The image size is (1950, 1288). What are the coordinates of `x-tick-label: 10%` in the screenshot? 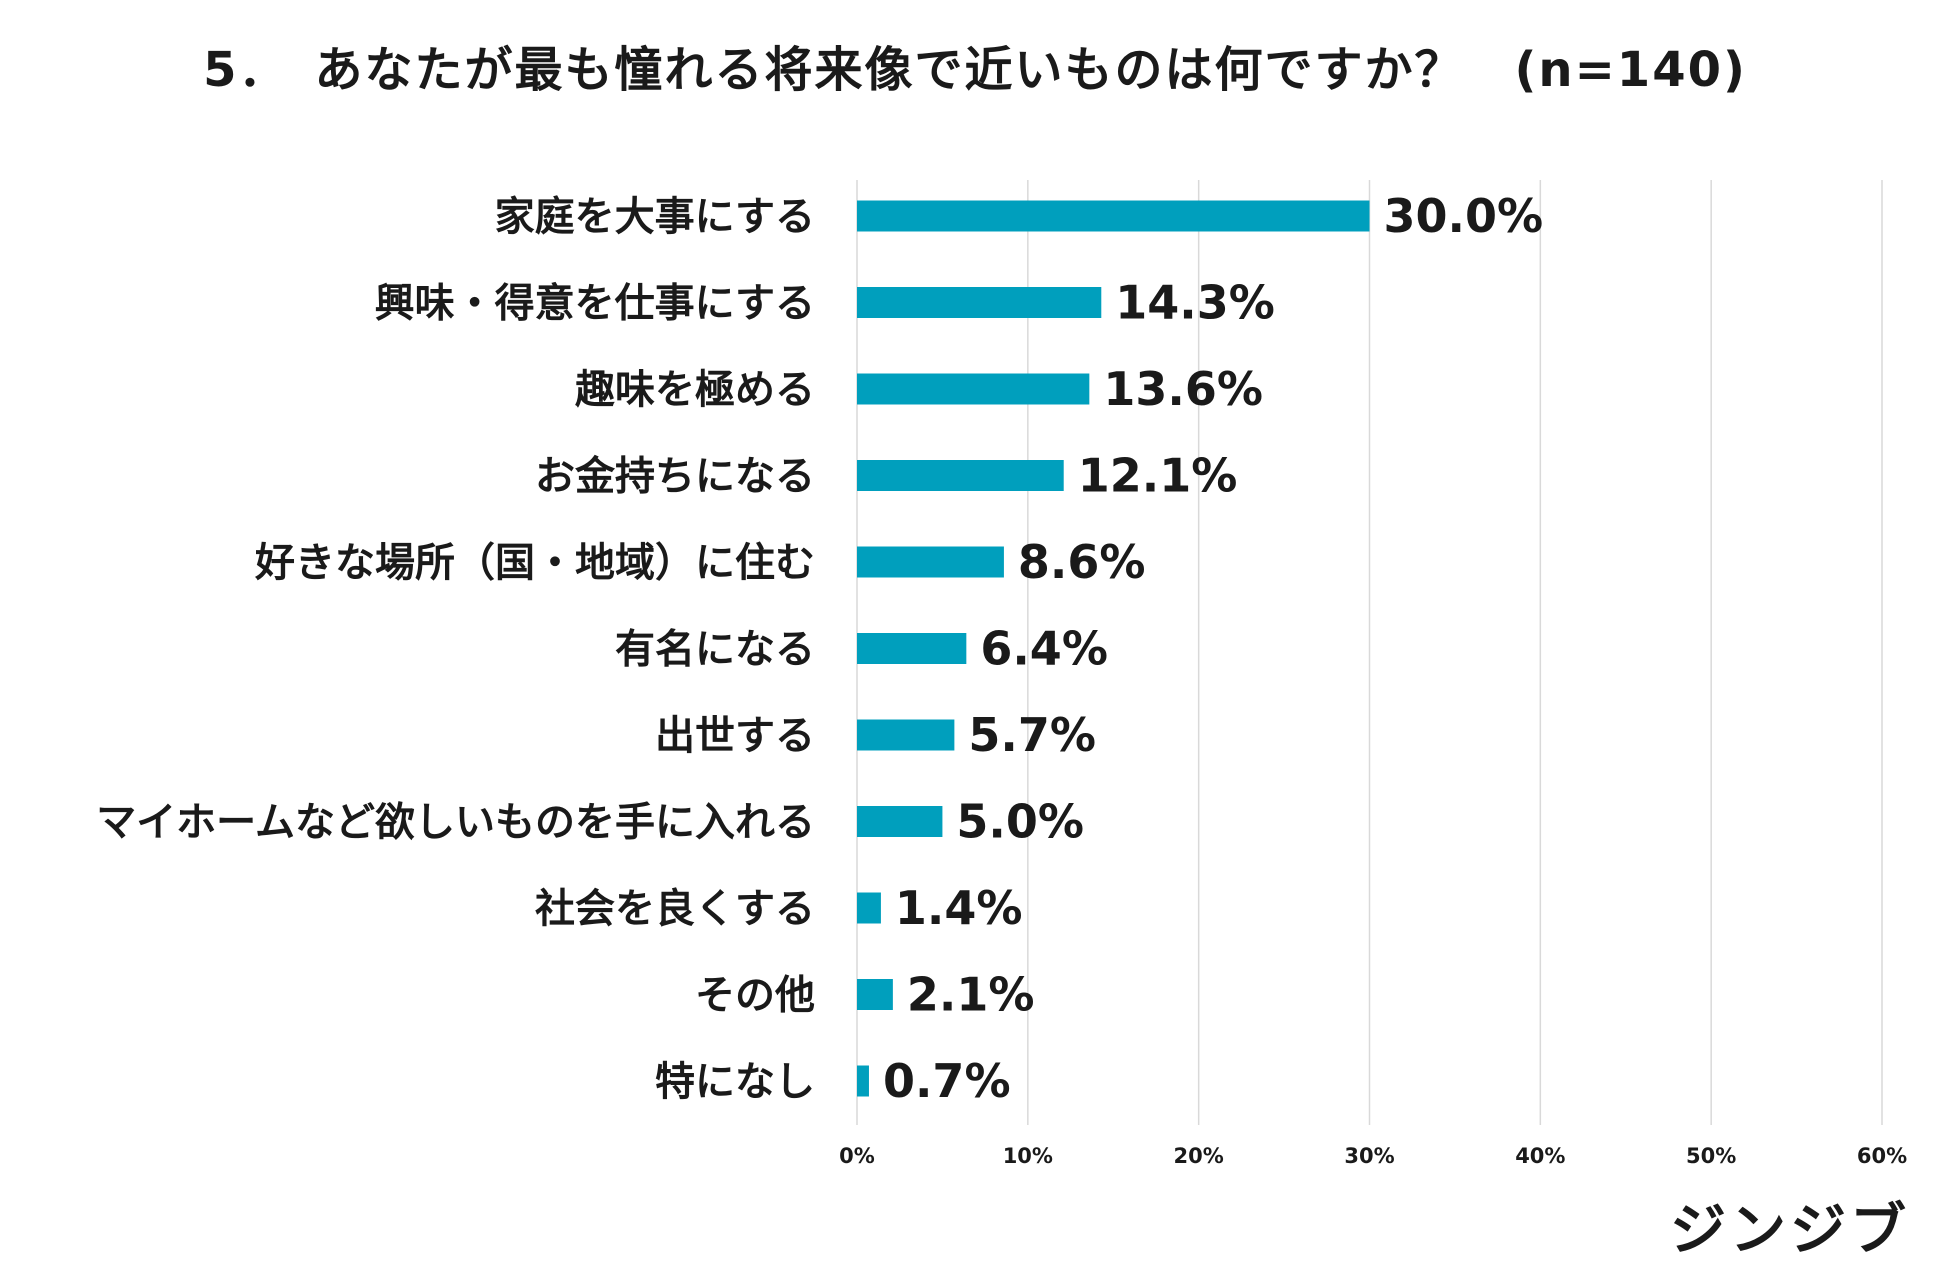 It's located at (1028, 1156).